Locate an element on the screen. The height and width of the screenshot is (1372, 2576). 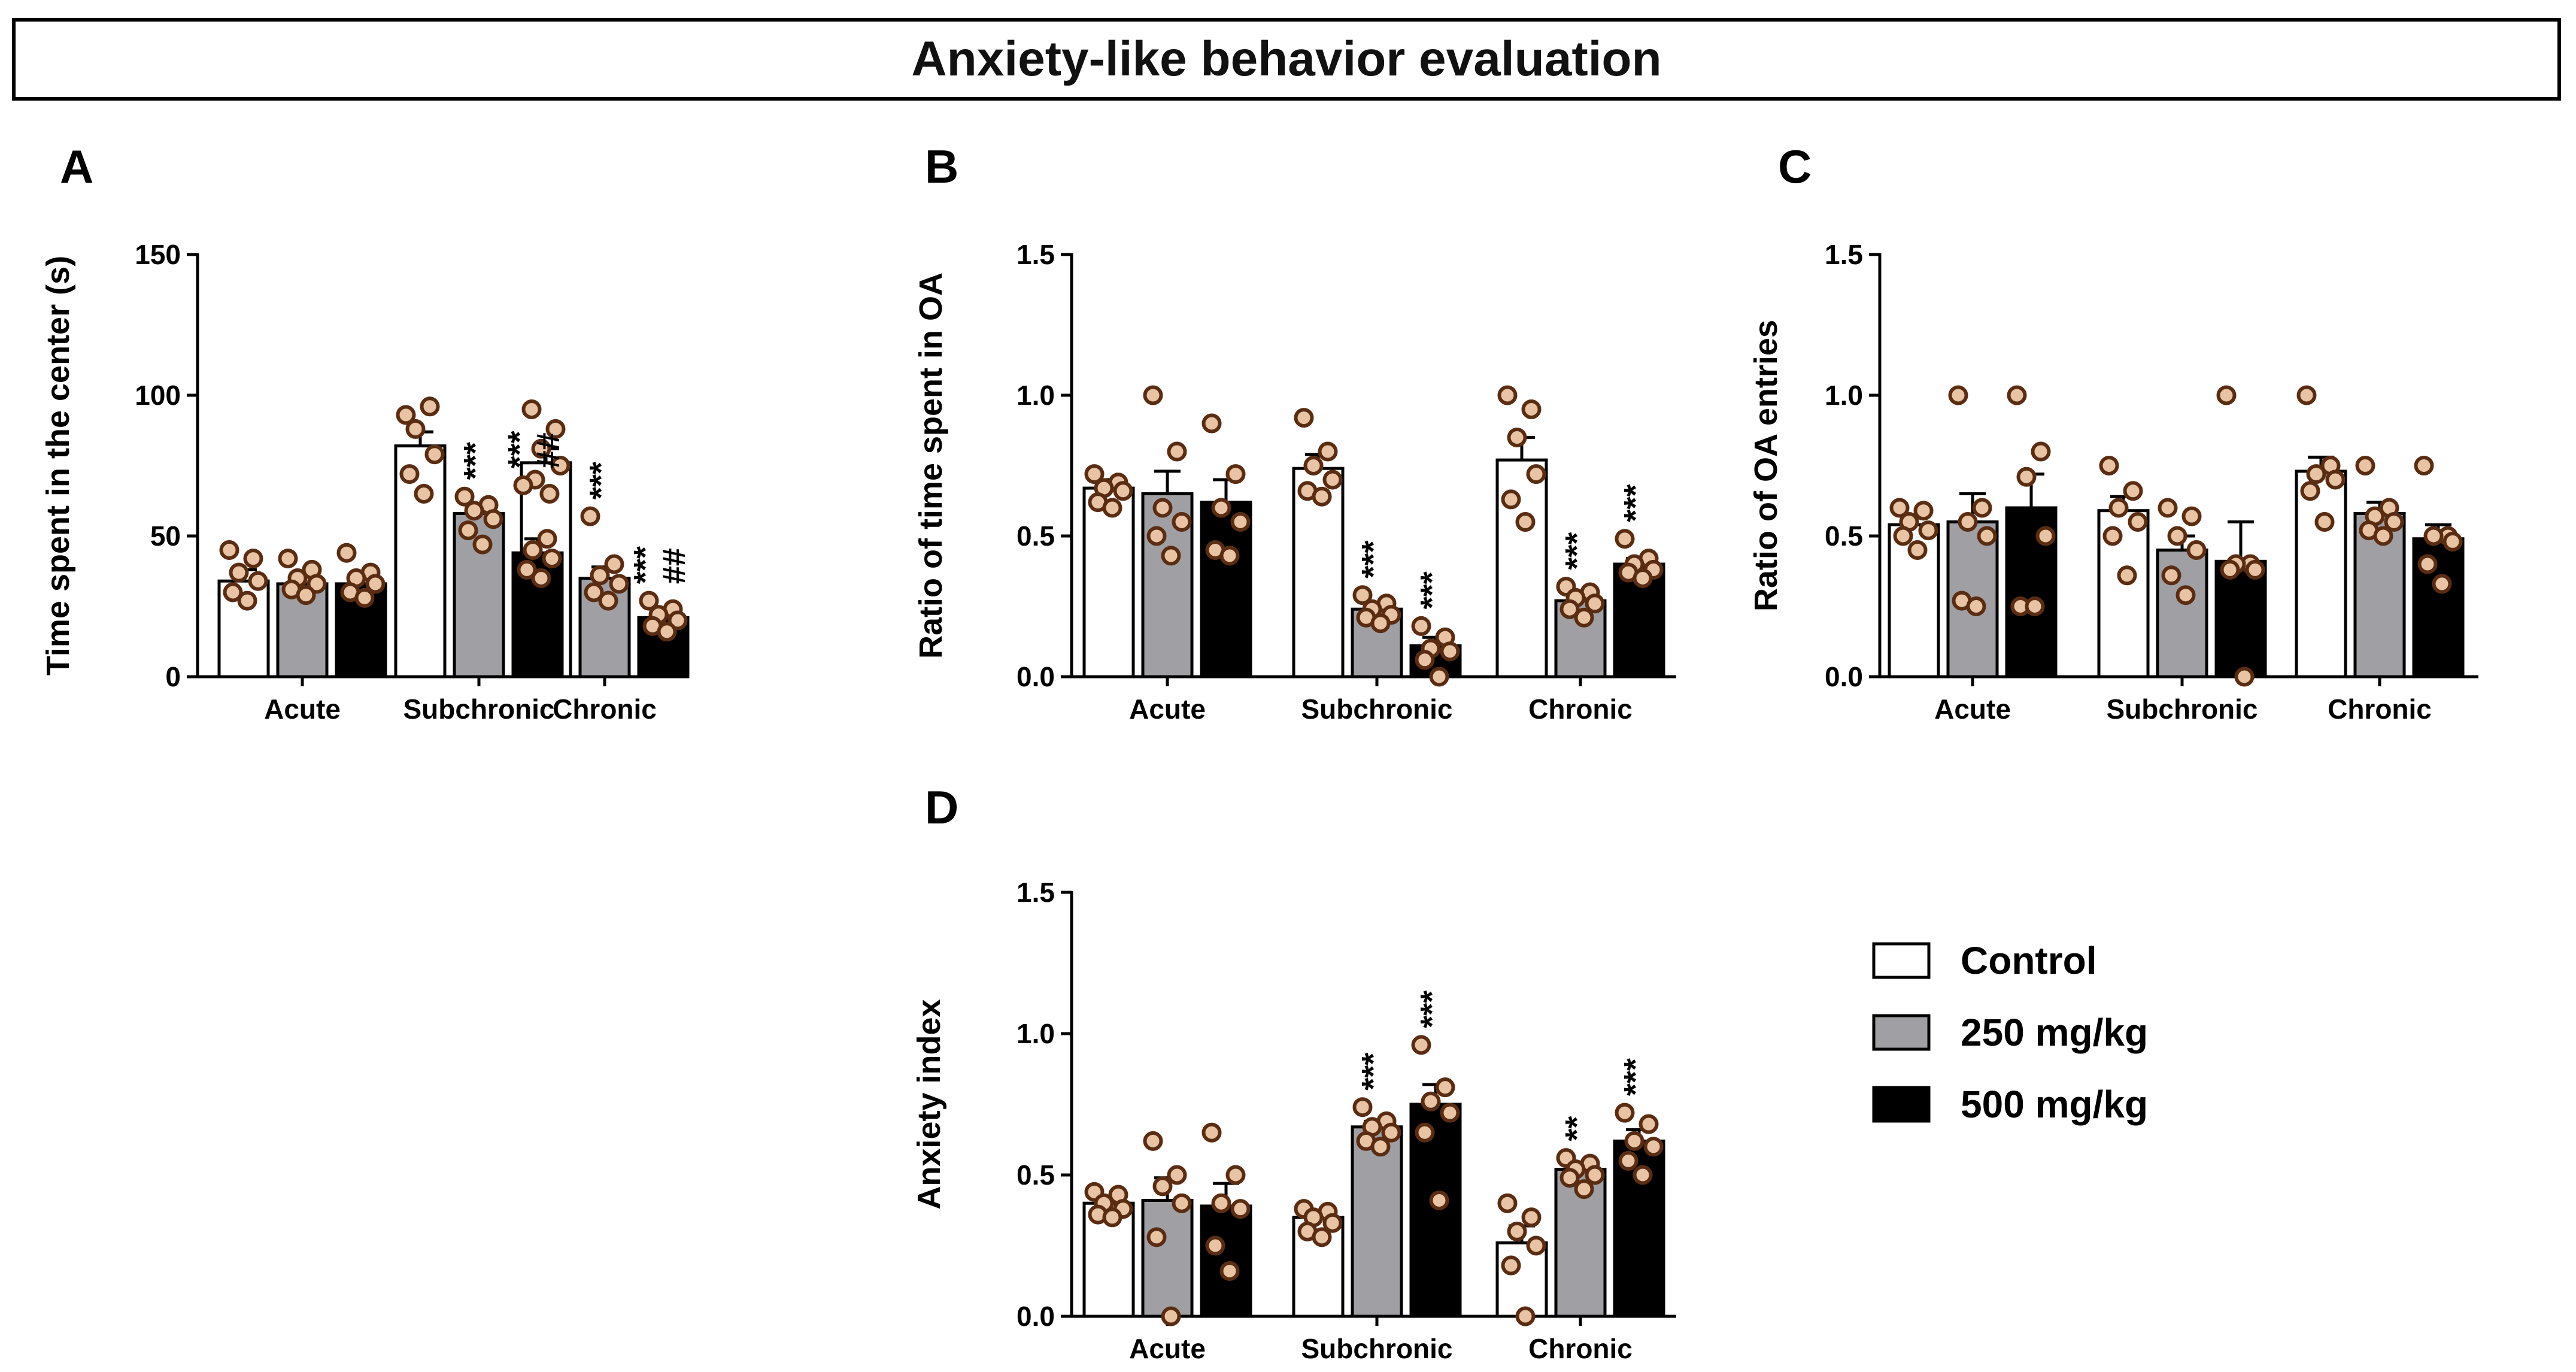
legend-label: Control is located at coordinates (2029, 960).